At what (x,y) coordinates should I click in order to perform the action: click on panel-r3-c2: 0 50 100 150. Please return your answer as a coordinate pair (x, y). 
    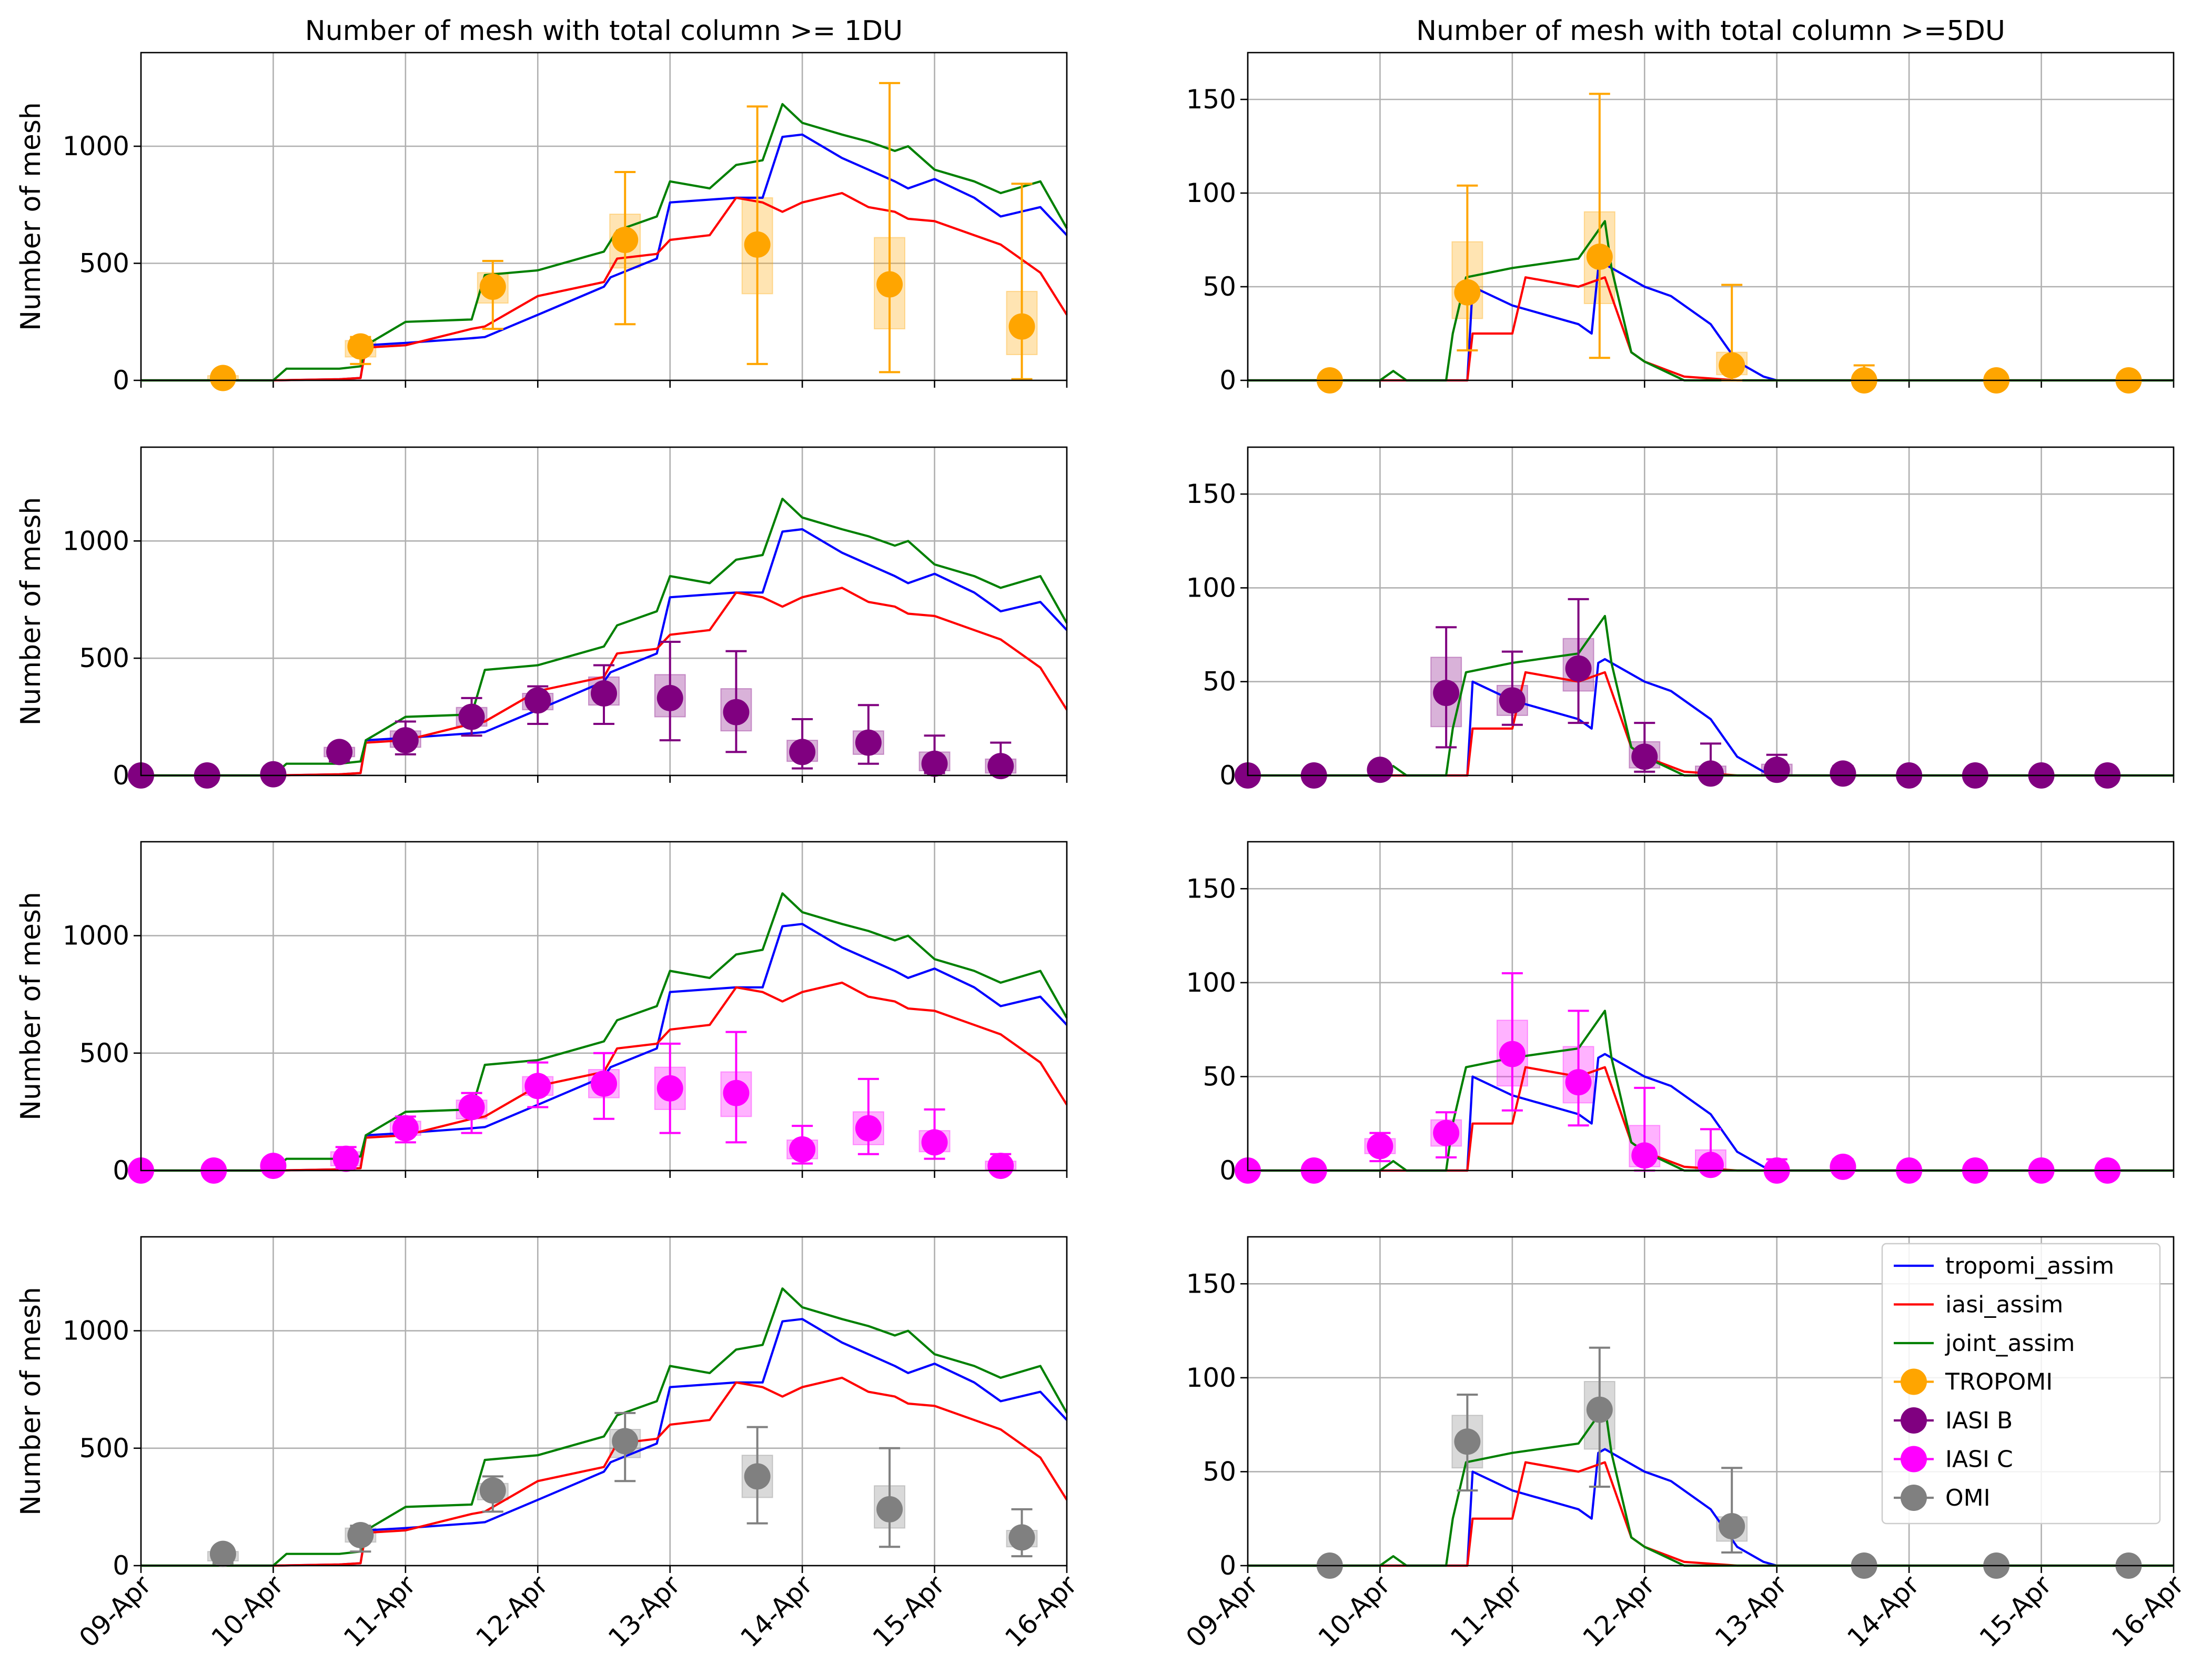
    Looking at the image, I should click on (1680, 1014).